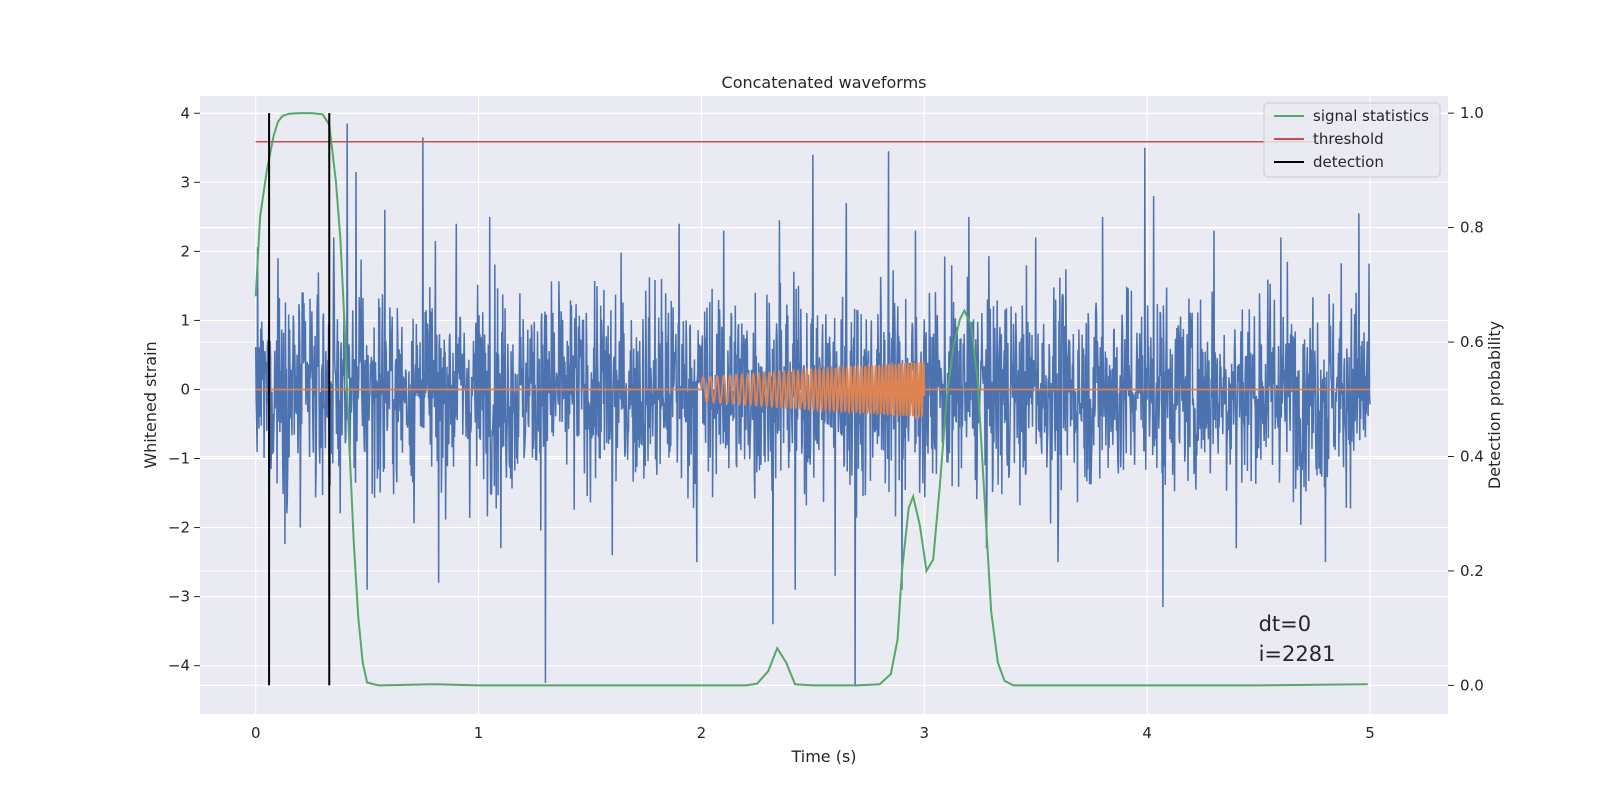 Image resolution: width=1600 pixels, height=800 pixels. I want to click on y-tick-label: −4, so click(179, 666).